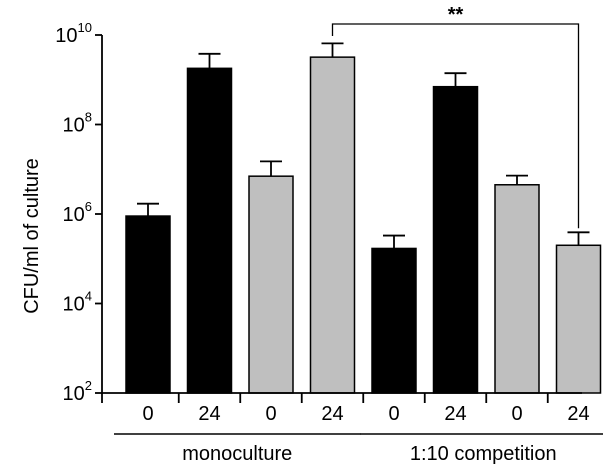  What do you see at coordinates (73, 33) in the screenshot?
I see `y-tick-label: 10¹⁰` at bounding box center [73, 33].